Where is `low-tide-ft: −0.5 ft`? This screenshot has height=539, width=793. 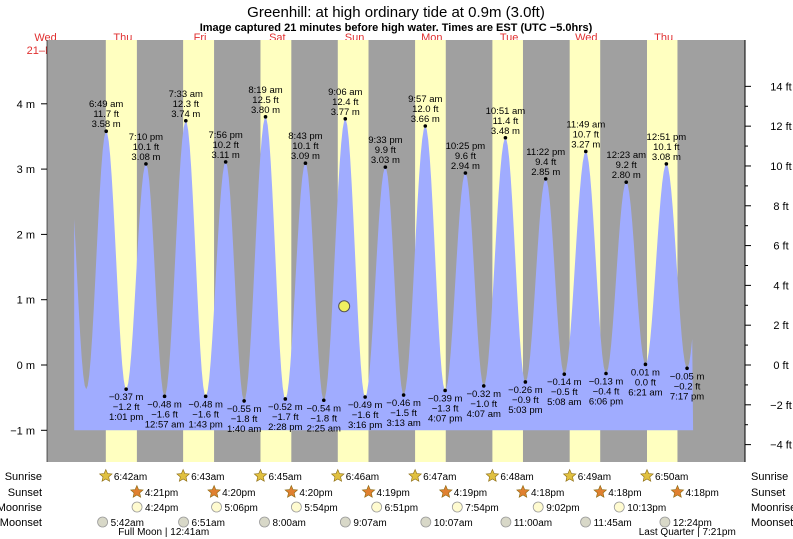
low-tide-ft: −0.5 ft is located at coordinates (564, 392).